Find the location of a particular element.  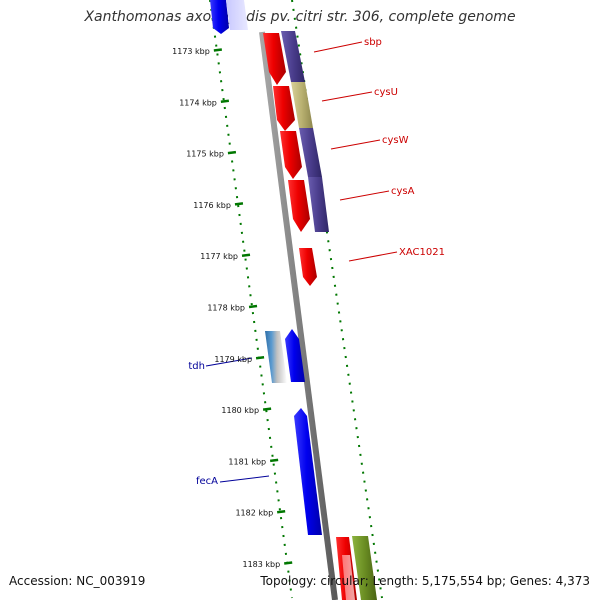

gene-label-fecA: fecA is located at coordinates (207, 481).